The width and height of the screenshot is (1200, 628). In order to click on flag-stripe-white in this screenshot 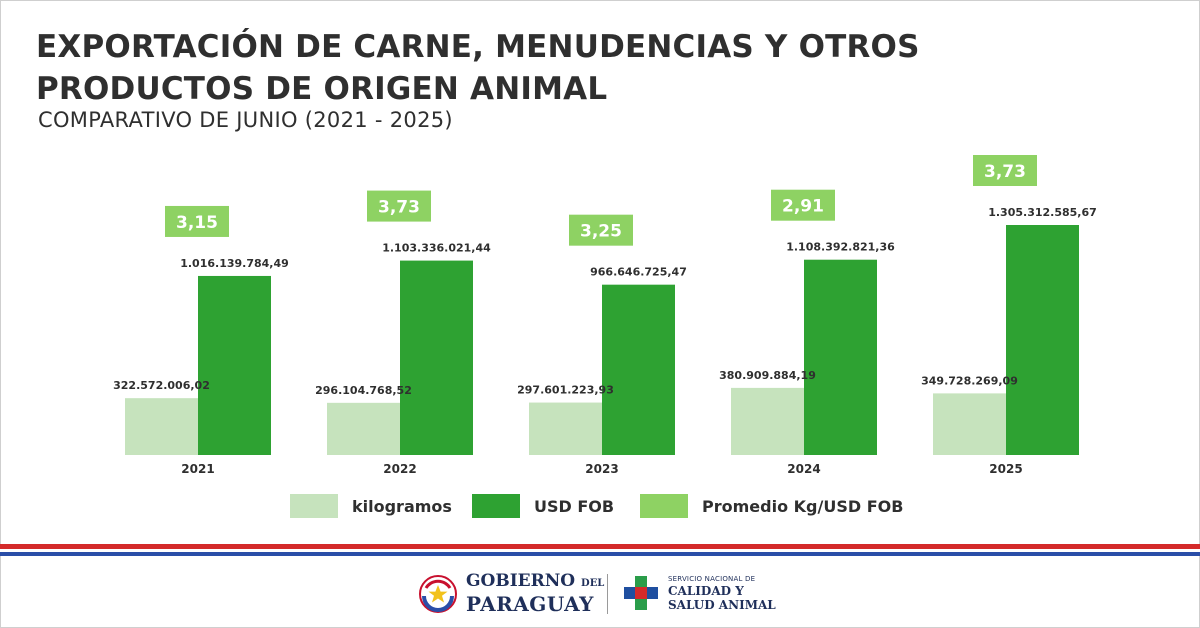, I will do `click(600, 550)`.